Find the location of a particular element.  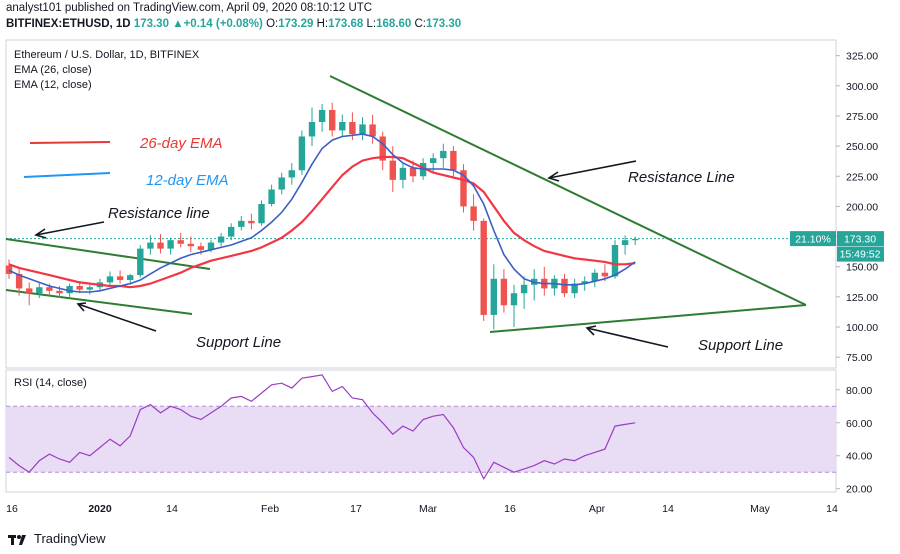

ema26-swatch is located at coordinates (70, 142).